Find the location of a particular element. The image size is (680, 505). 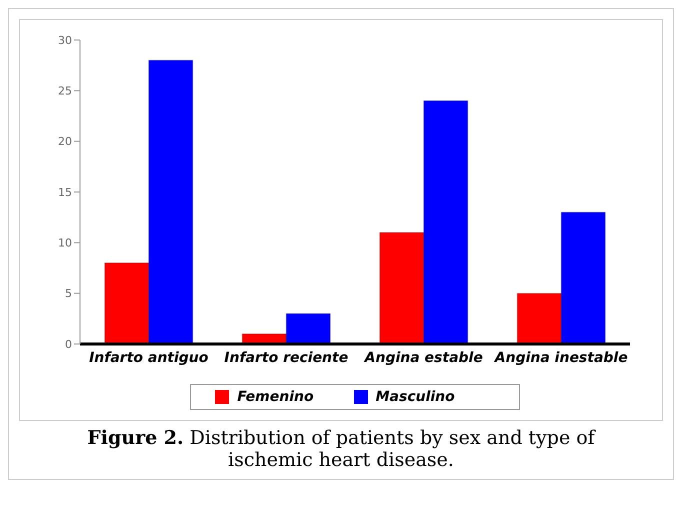

y-tick-label: 20 is located at coordinates (65, 141).